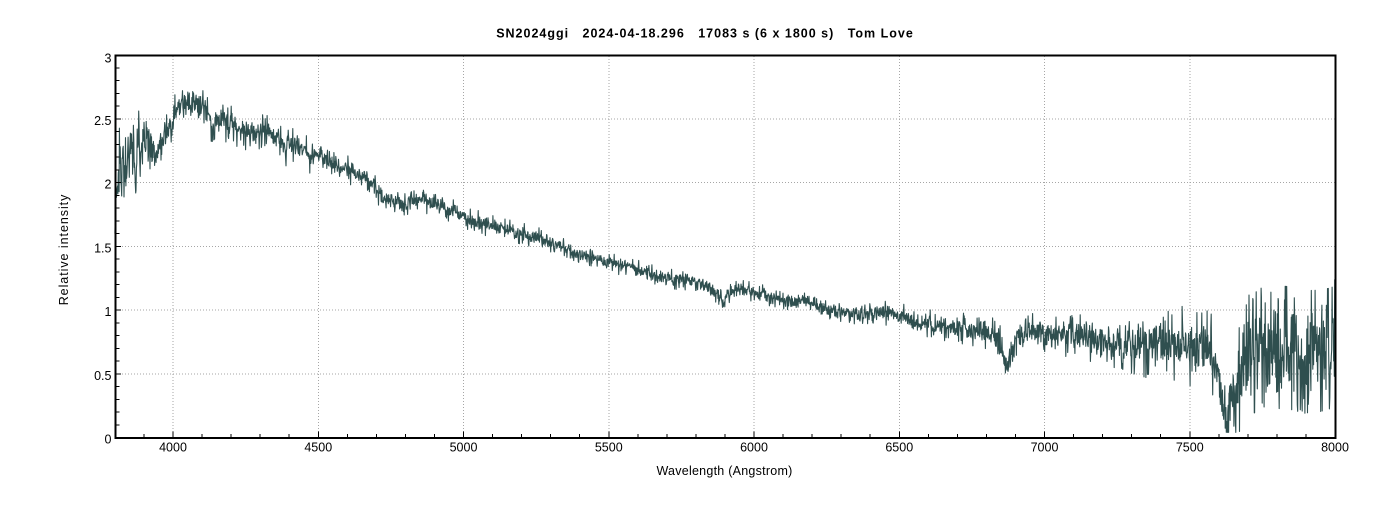 The height and width of the screenshot is (505, 1400). I want to click on svg-text: 1.5, so click(102, 248).